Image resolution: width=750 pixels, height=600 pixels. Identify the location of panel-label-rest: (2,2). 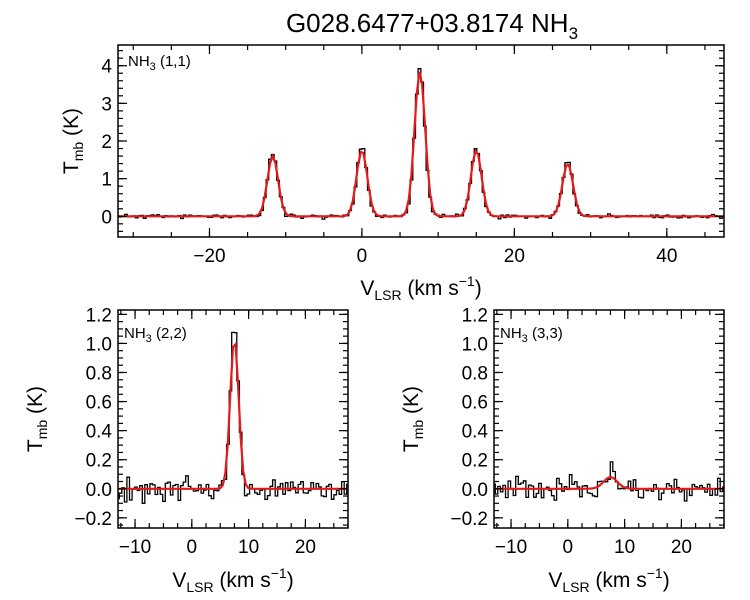
(169, 333).